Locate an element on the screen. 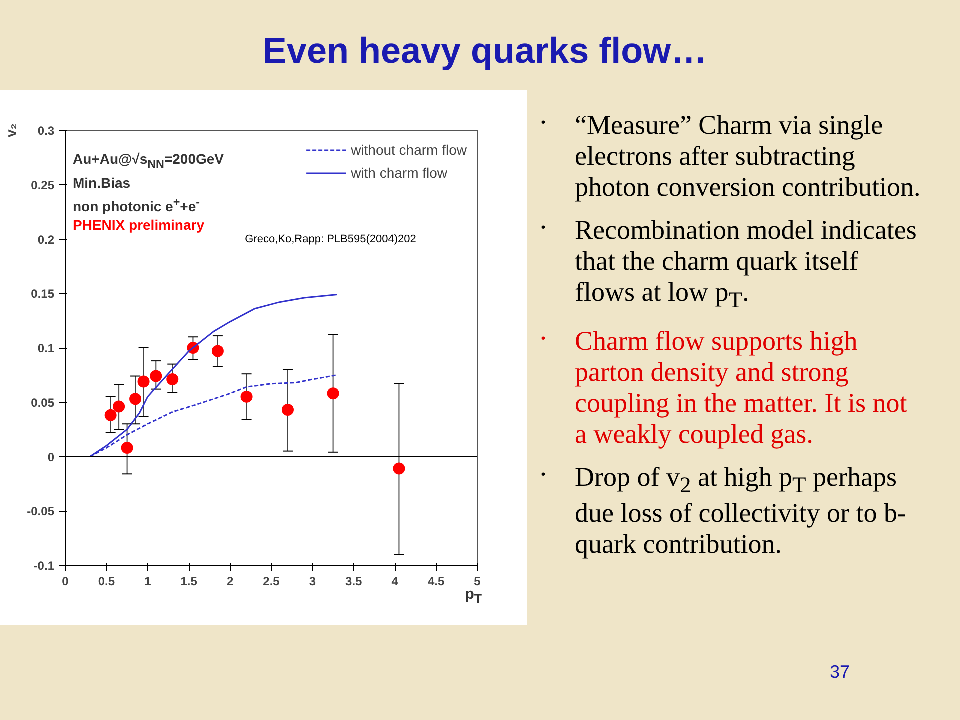 The width and height of the screenshot is (960, 720). text: • Recombination model indicates that the charm quark itself flows at low p$_{T}$. is located at coordinates (729, 264).